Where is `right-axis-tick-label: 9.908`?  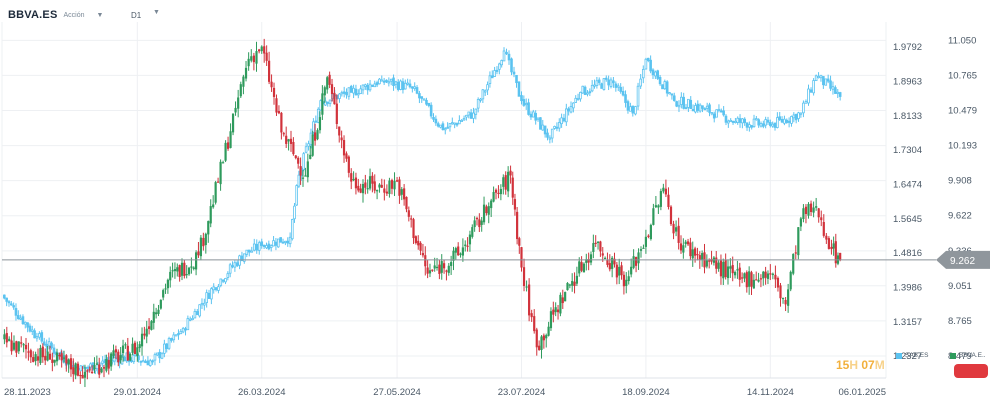 right-axis-tick-label: 9.908 is located at coordinates (960, 181).